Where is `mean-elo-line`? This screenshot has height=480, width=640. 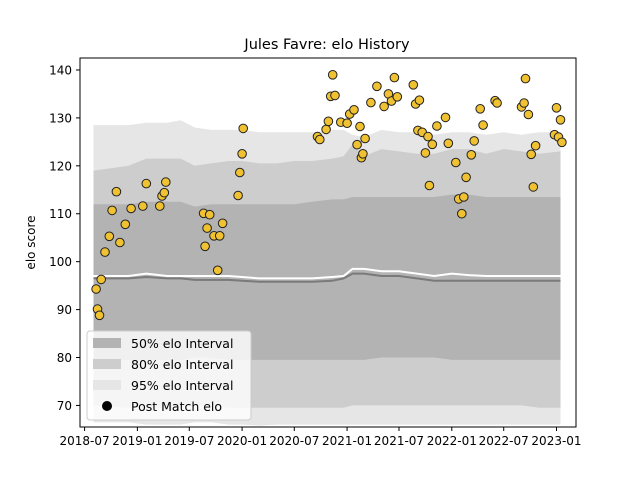 mean-elo-line is located at coordinates (327, 273).